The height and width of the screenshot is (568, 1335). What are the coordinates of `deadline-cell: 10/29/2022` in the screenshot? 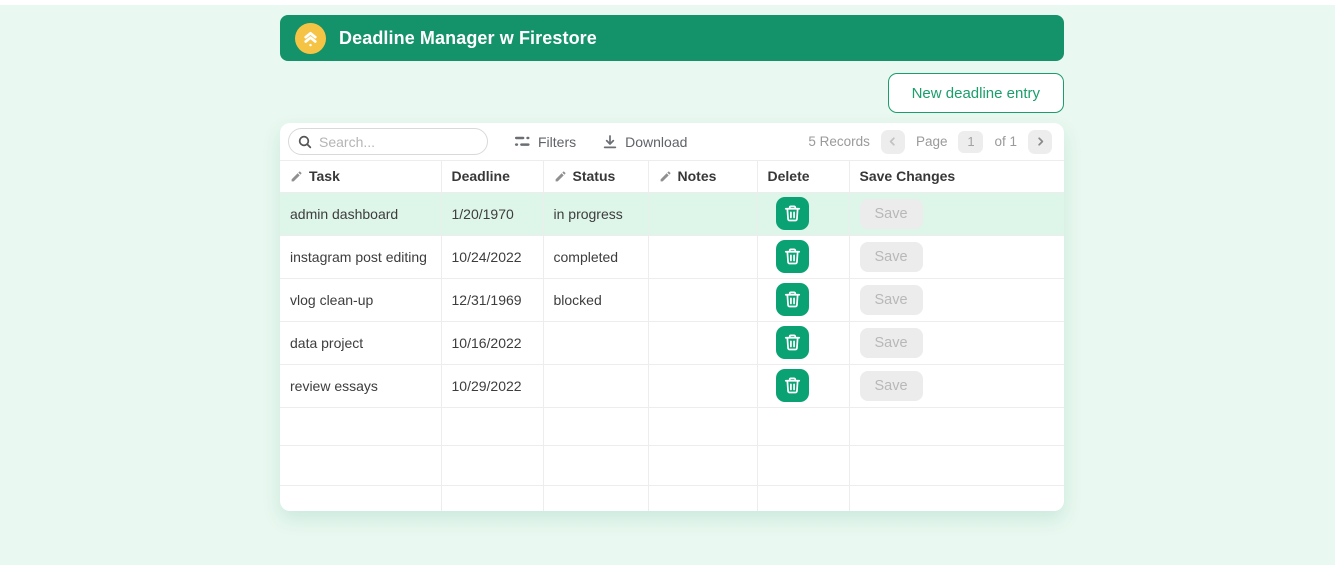 It's located at (492, 386).